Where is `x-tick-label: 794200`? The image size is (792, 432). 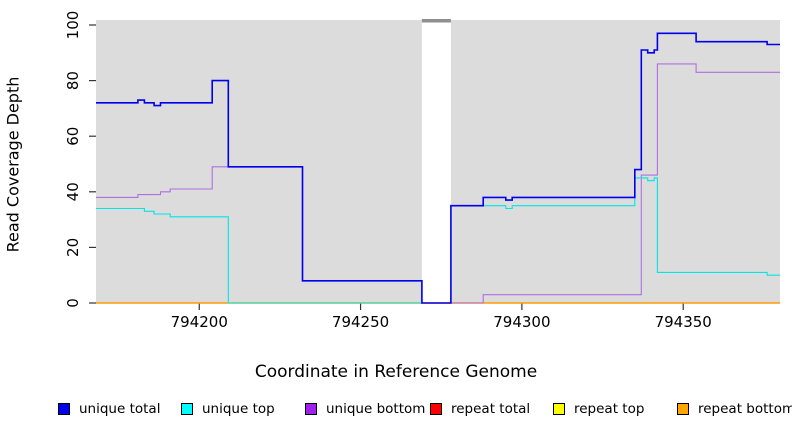
x-tick-label: 794200 is located at coordinates (199, 322).